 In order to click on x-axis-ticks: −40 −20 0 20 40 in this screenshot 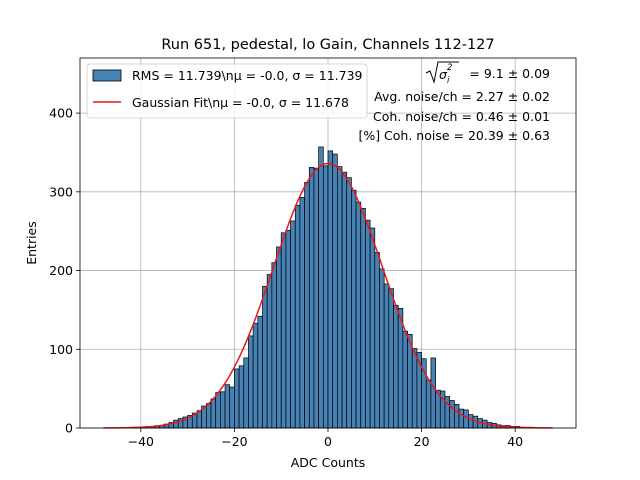, I will do `click(325, 438)`.